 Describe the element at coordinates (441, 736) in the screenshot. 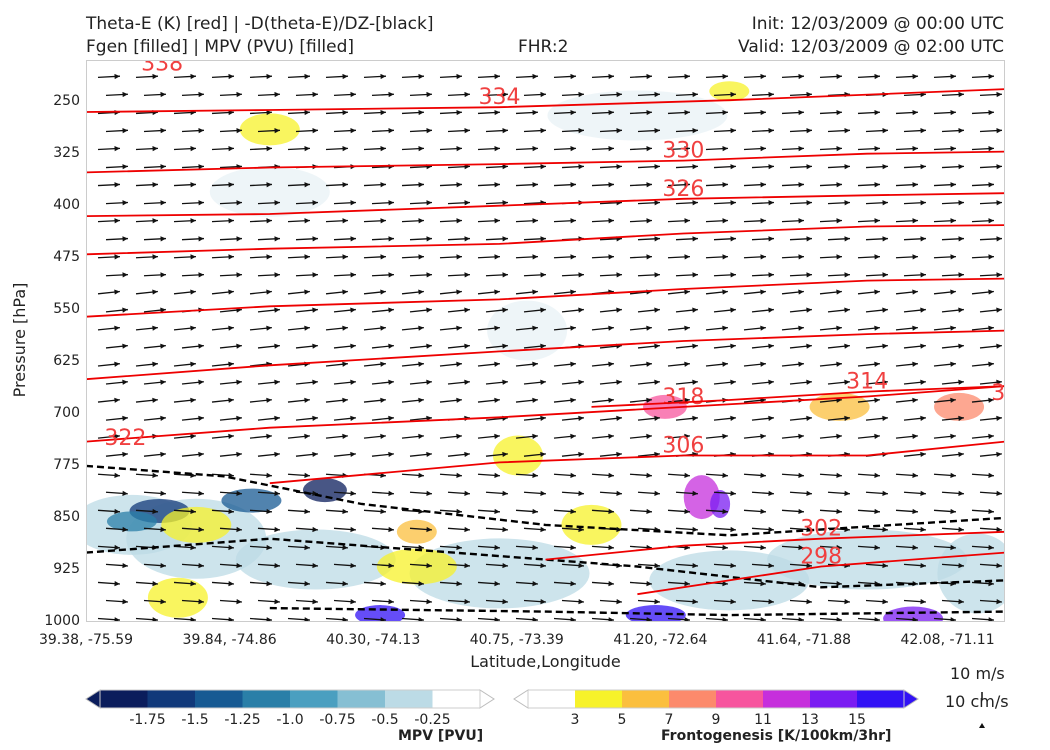

I see `mpv-colorbar-label: MPV [PVU]` at that location.